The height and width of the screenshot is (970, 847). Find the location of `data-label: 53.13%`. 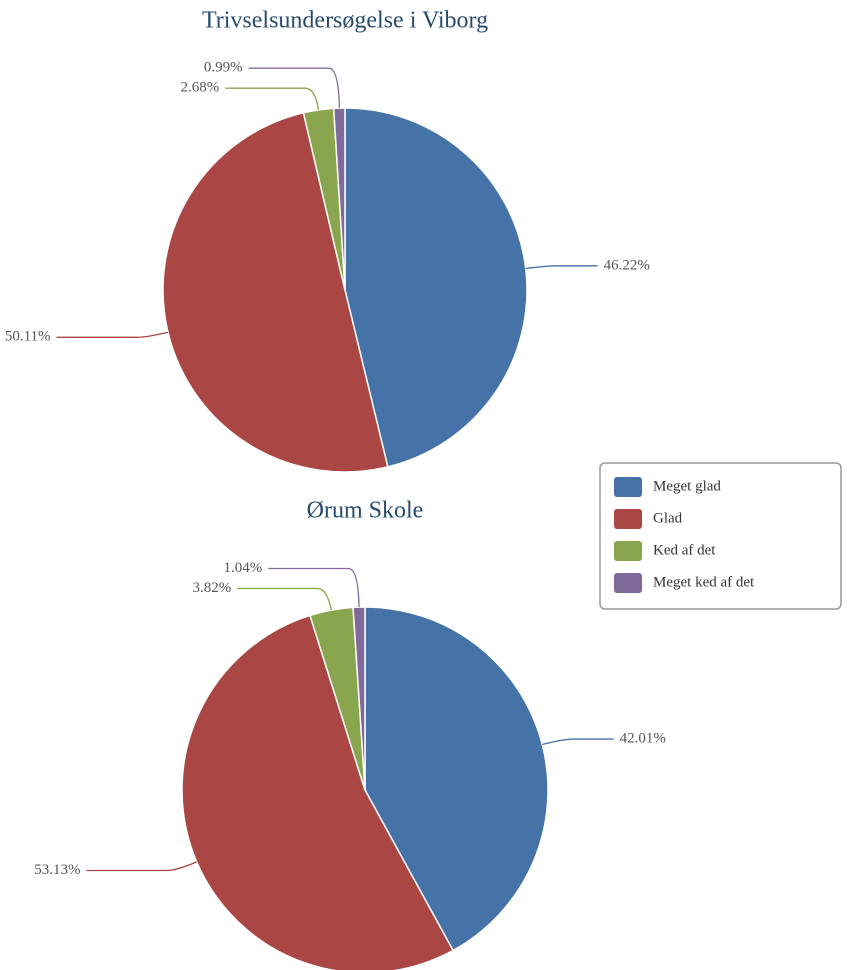

data-label: 53.13% is located at coordinates (57, 870).